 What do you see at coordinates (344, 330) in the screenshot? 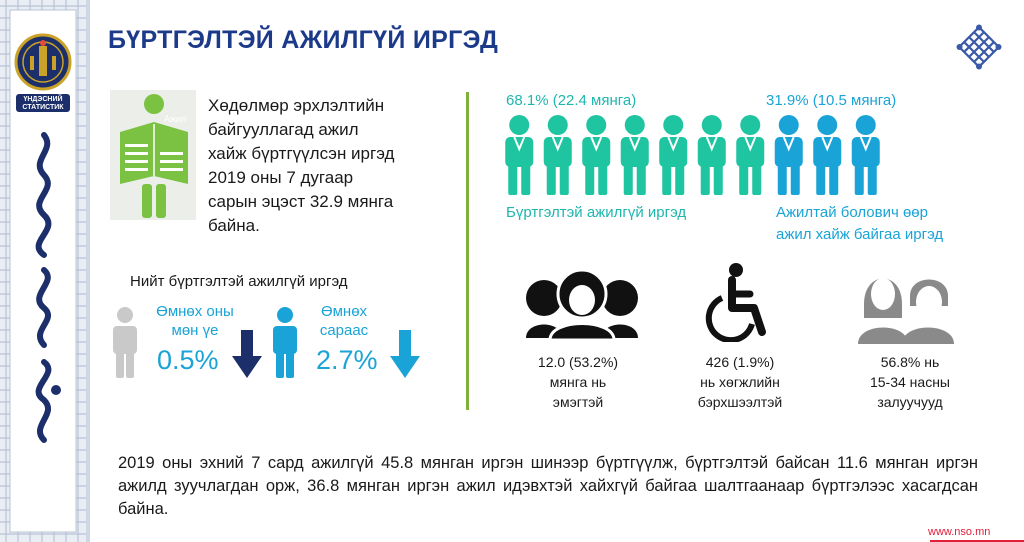
I see `comparison-label-line: сараас` at bounding box center [344, 330].